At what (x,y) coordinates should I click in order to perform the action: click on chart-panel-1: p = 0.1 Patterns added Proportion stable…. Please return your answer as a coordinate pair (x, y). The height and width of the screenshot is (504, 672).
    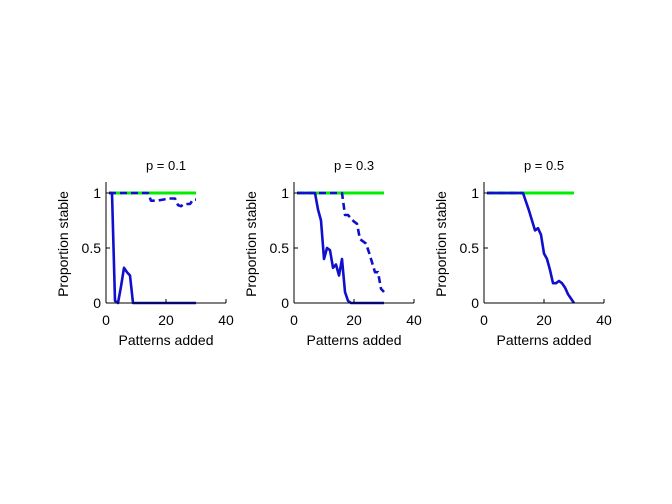
    Looking at the image, I should click on (144, 253).